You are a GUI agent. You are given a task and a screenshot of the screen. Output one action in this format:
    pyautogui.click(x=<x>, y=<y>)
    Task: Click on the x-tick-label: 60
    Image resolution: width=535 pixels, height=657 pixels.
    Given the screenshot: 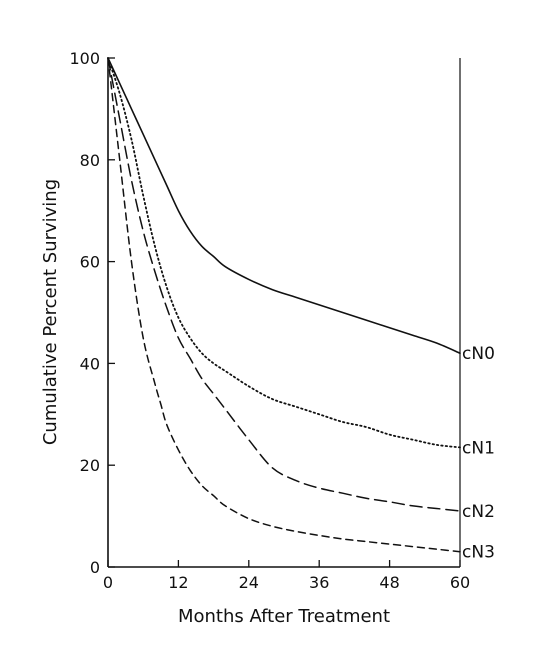 What is the action you would take?
    pyautogui.click(x=460, y=582)
    